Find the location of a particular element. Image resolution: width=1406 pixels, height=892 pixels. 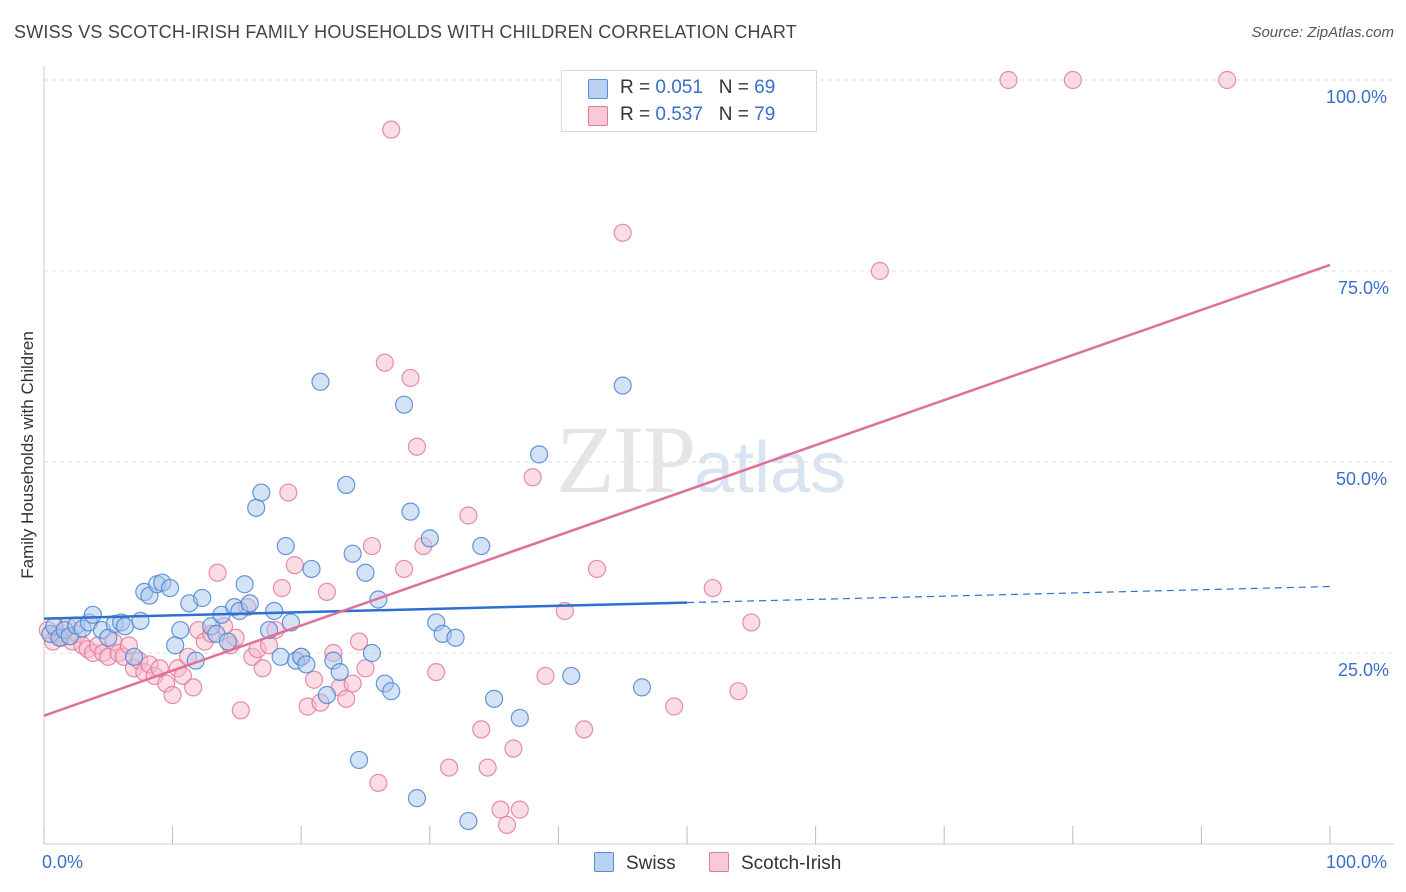

x-tick-label-min: 0.0% is located at coordinates (63, 862).